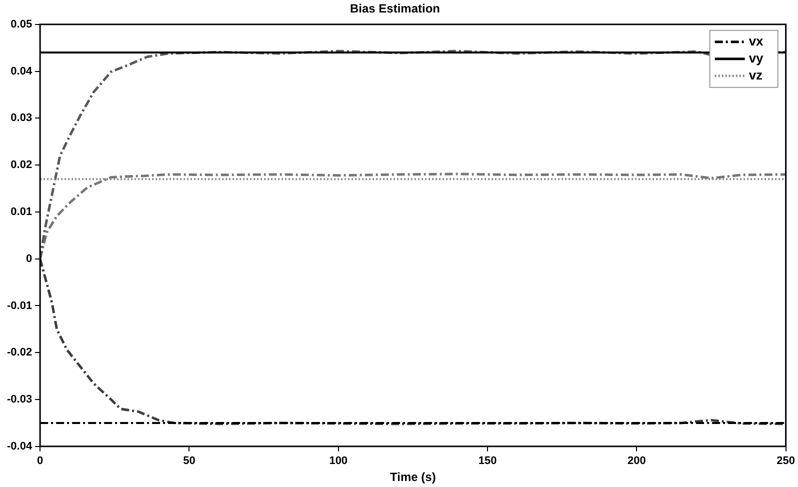 Image resolution: width=798 pixels, height=487 pixels. What do you see at coordinates (21, 24) in the screenshot?
I see `y-tick-label: 0.05` at bounding box center [21, 24].